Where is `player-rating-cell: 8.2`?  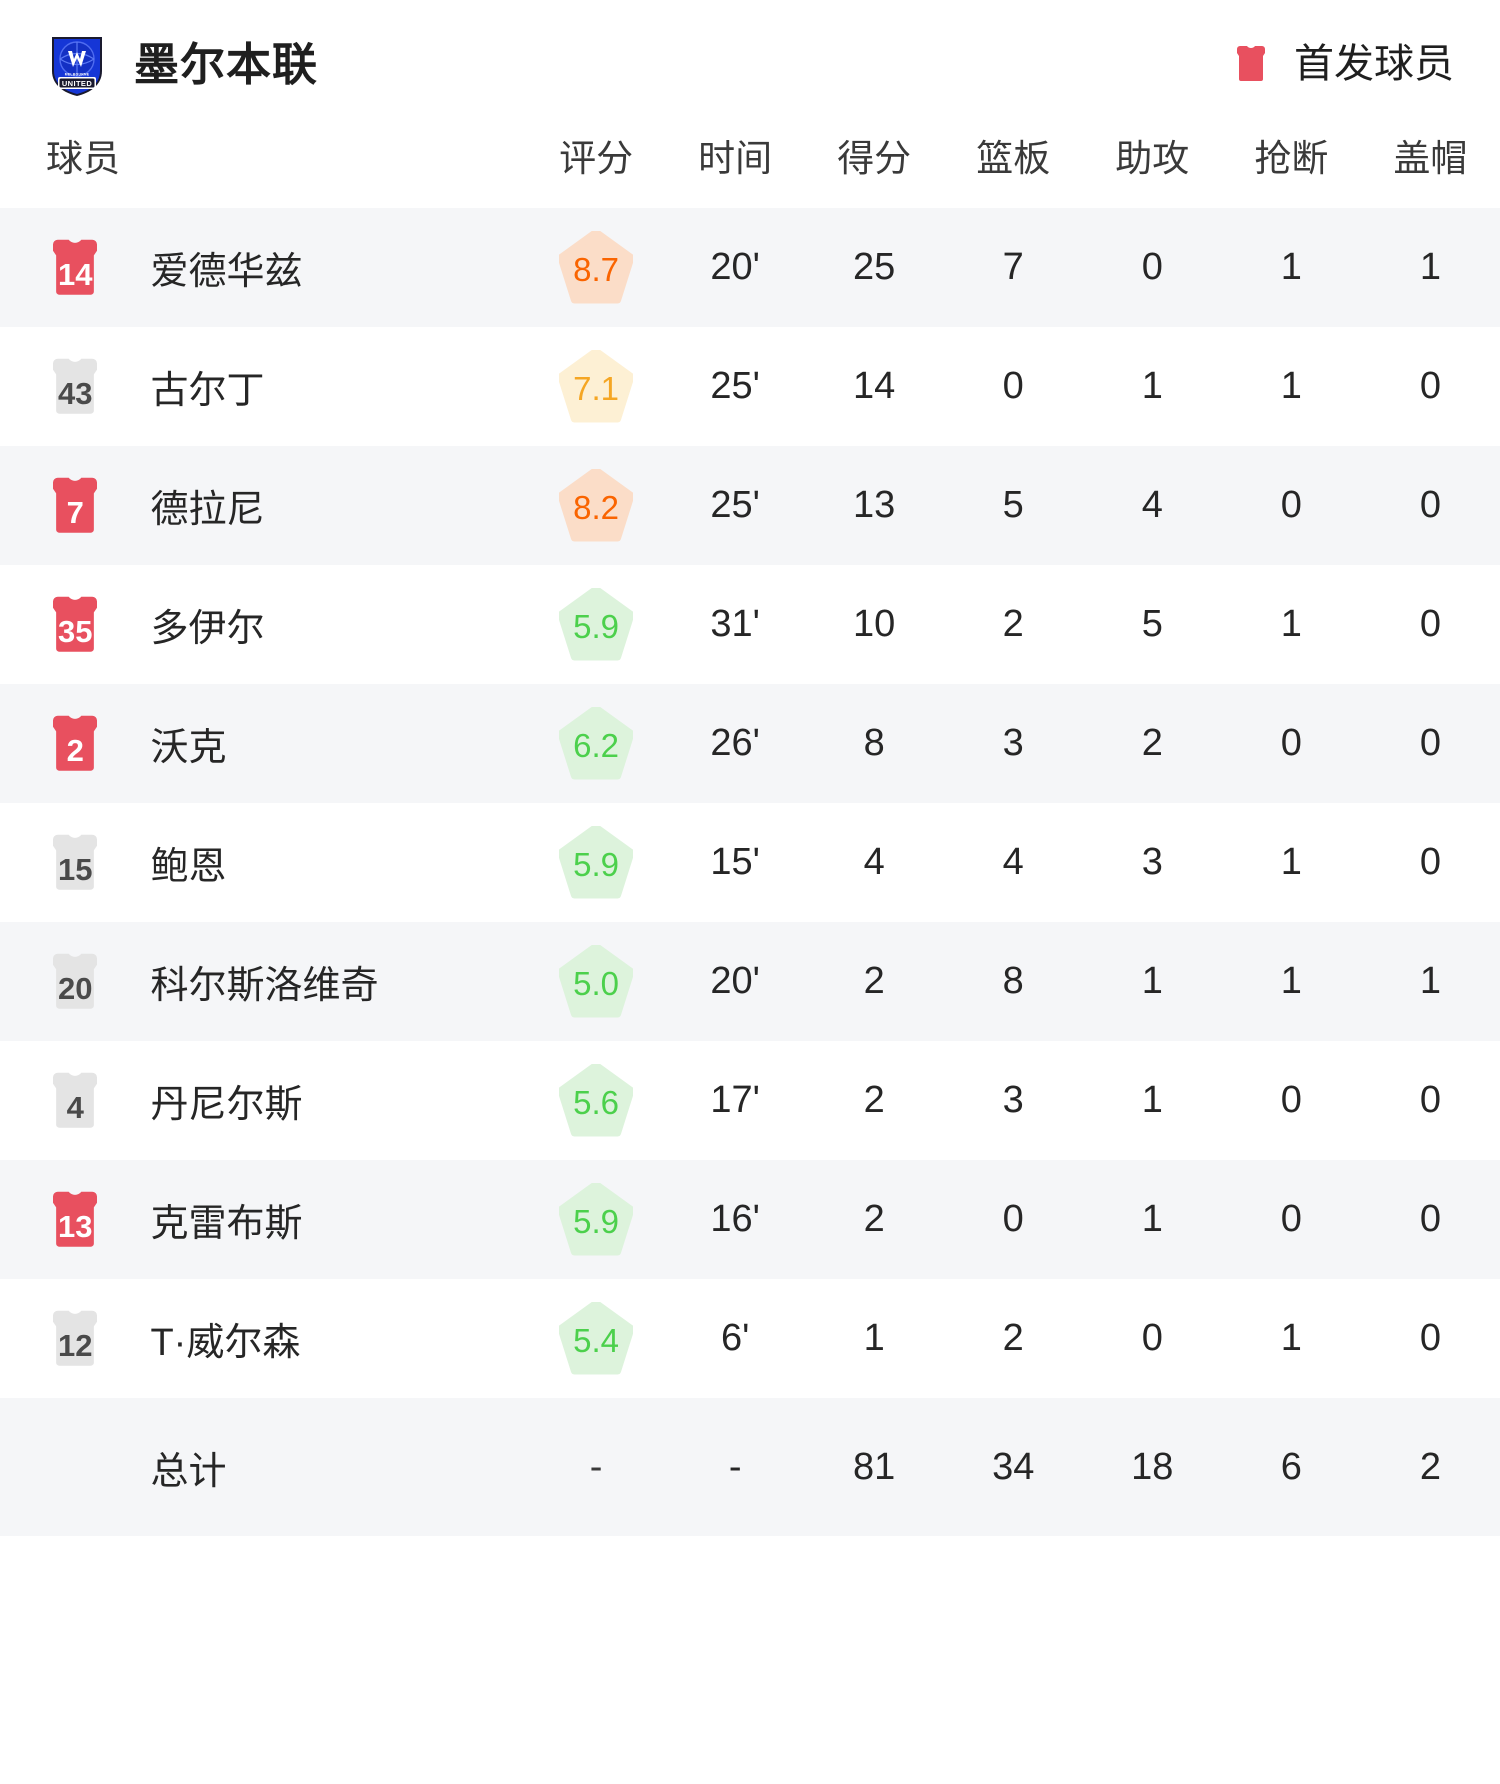 player-rating-cell: 8.2 is located at coordinates (596, 505).